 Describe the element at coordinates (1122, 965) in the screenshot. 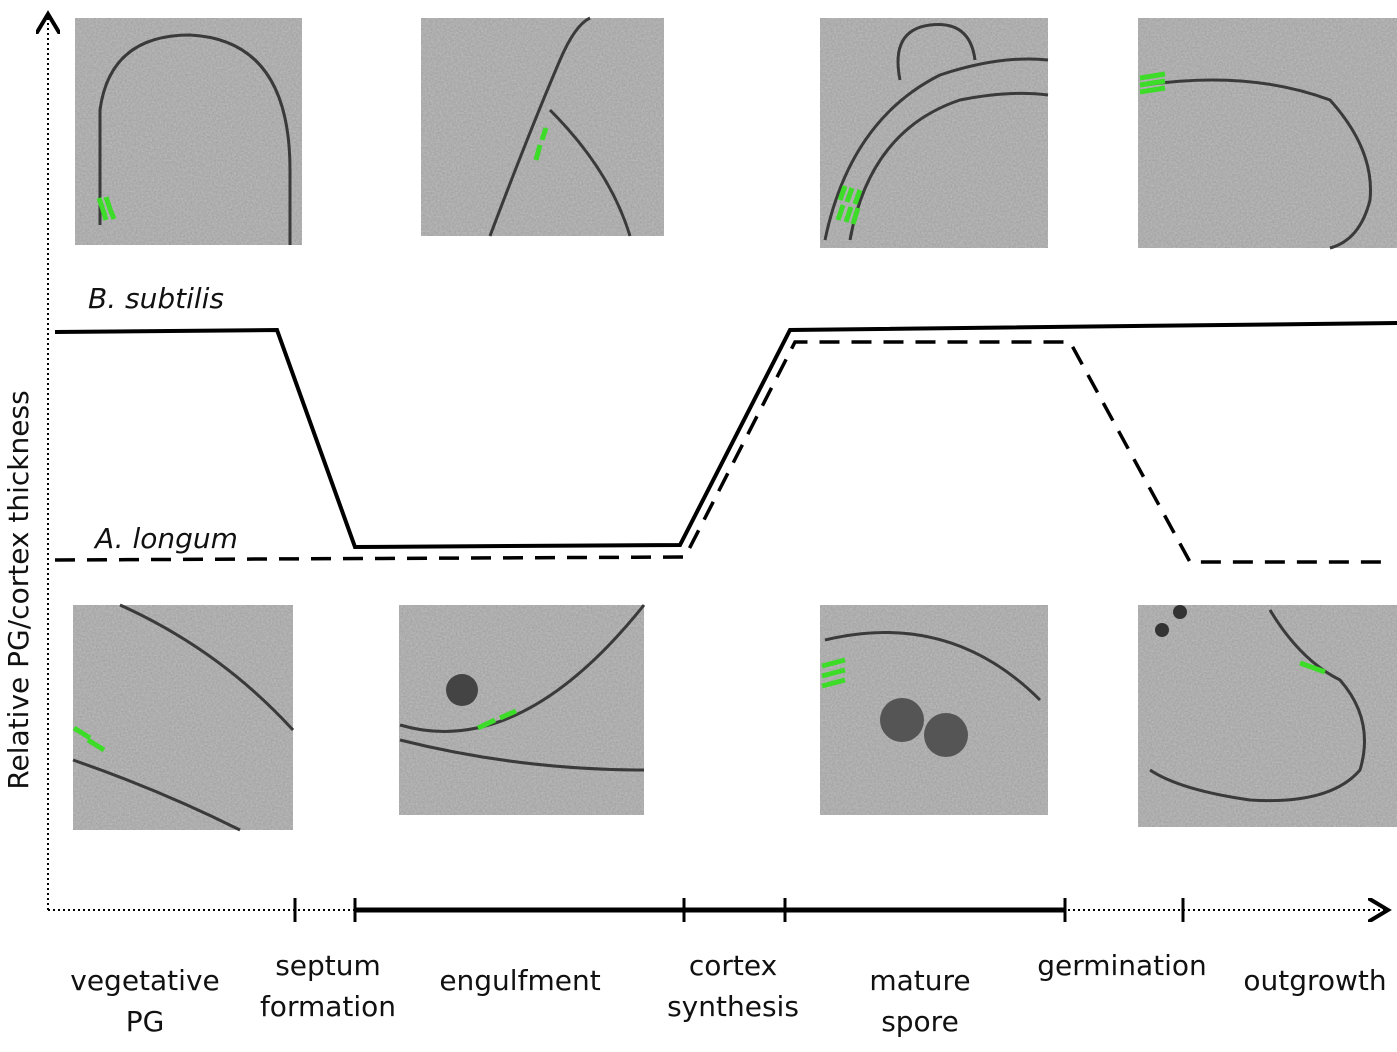

I see `stage-label: germination` at that location.